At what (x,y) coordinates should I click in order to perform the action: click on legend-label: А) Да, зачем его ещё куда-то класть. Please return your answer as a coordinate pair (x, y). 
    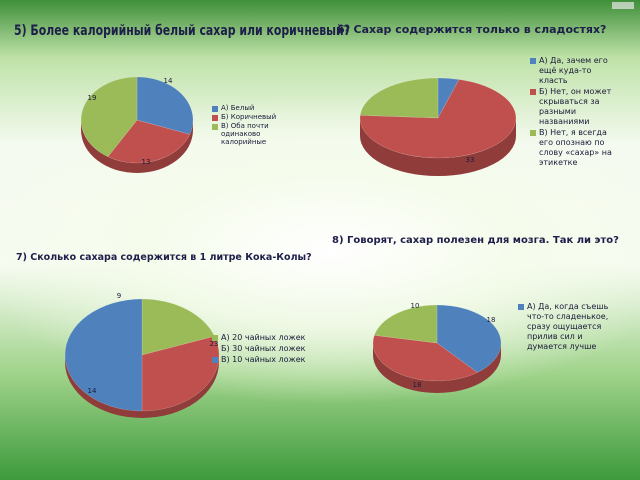
    Looking at the image, I should click on (573, 70).